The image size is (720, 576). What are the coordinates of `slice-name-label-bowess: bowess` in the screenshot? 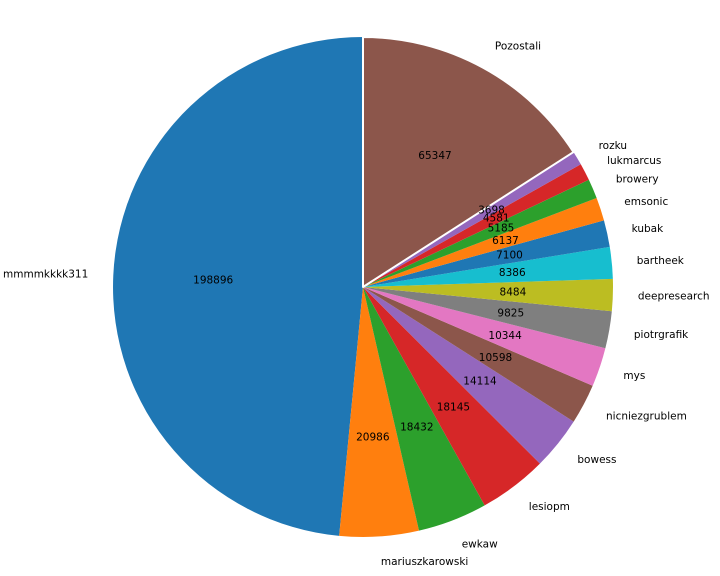 It's located at (596, 460).